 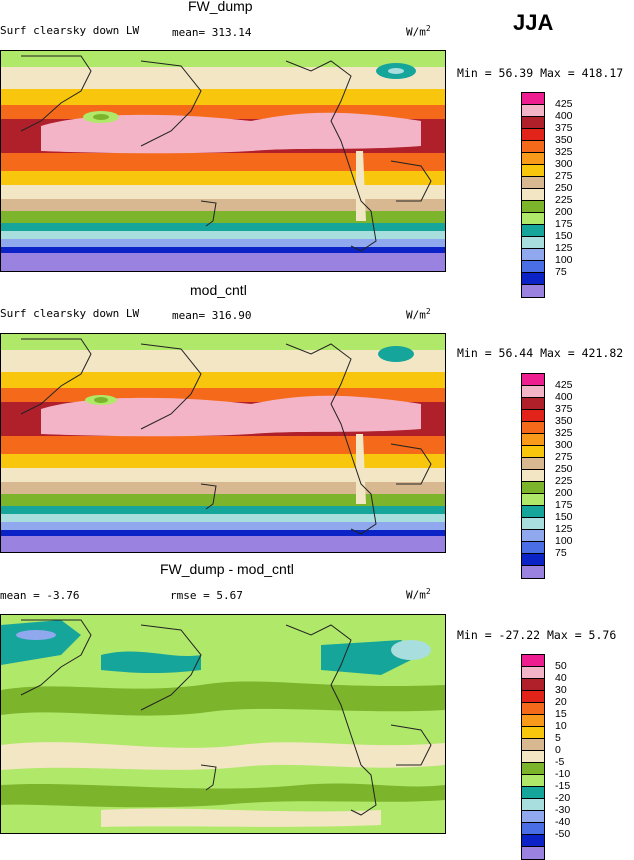 I want to click on panel-1-title: FW_dump, so click(x=220, y=7).